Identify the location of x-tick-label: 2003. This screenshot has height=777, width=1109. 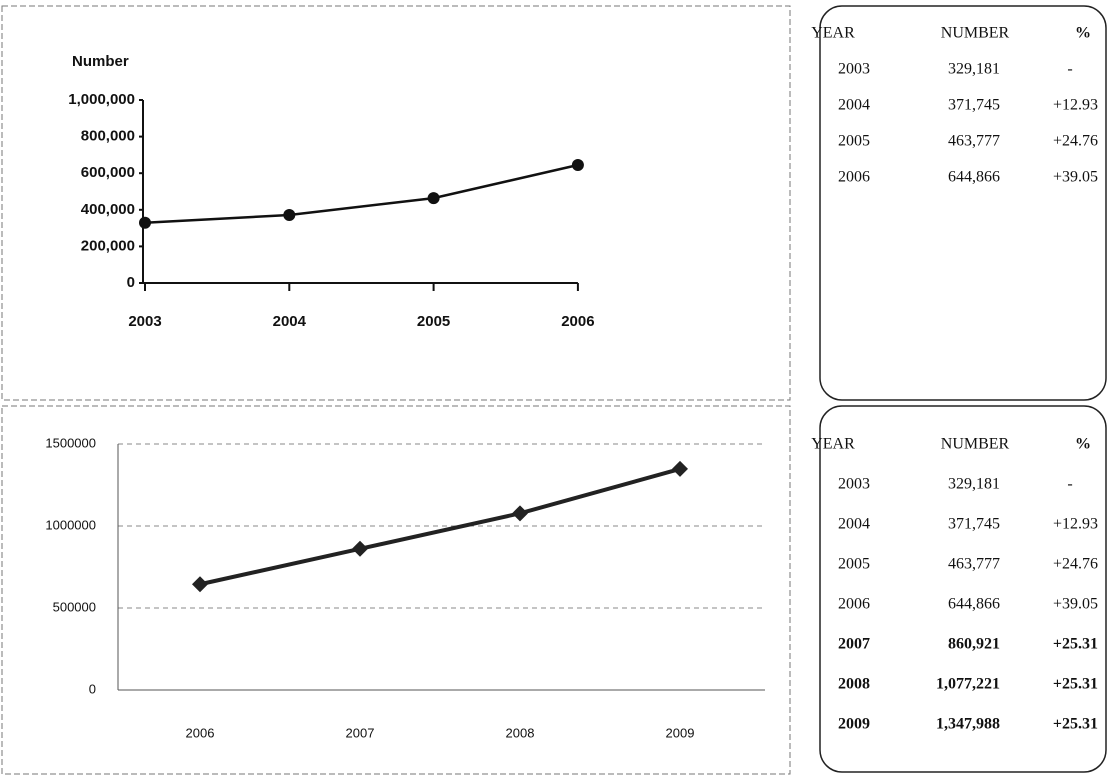
(144, 321).